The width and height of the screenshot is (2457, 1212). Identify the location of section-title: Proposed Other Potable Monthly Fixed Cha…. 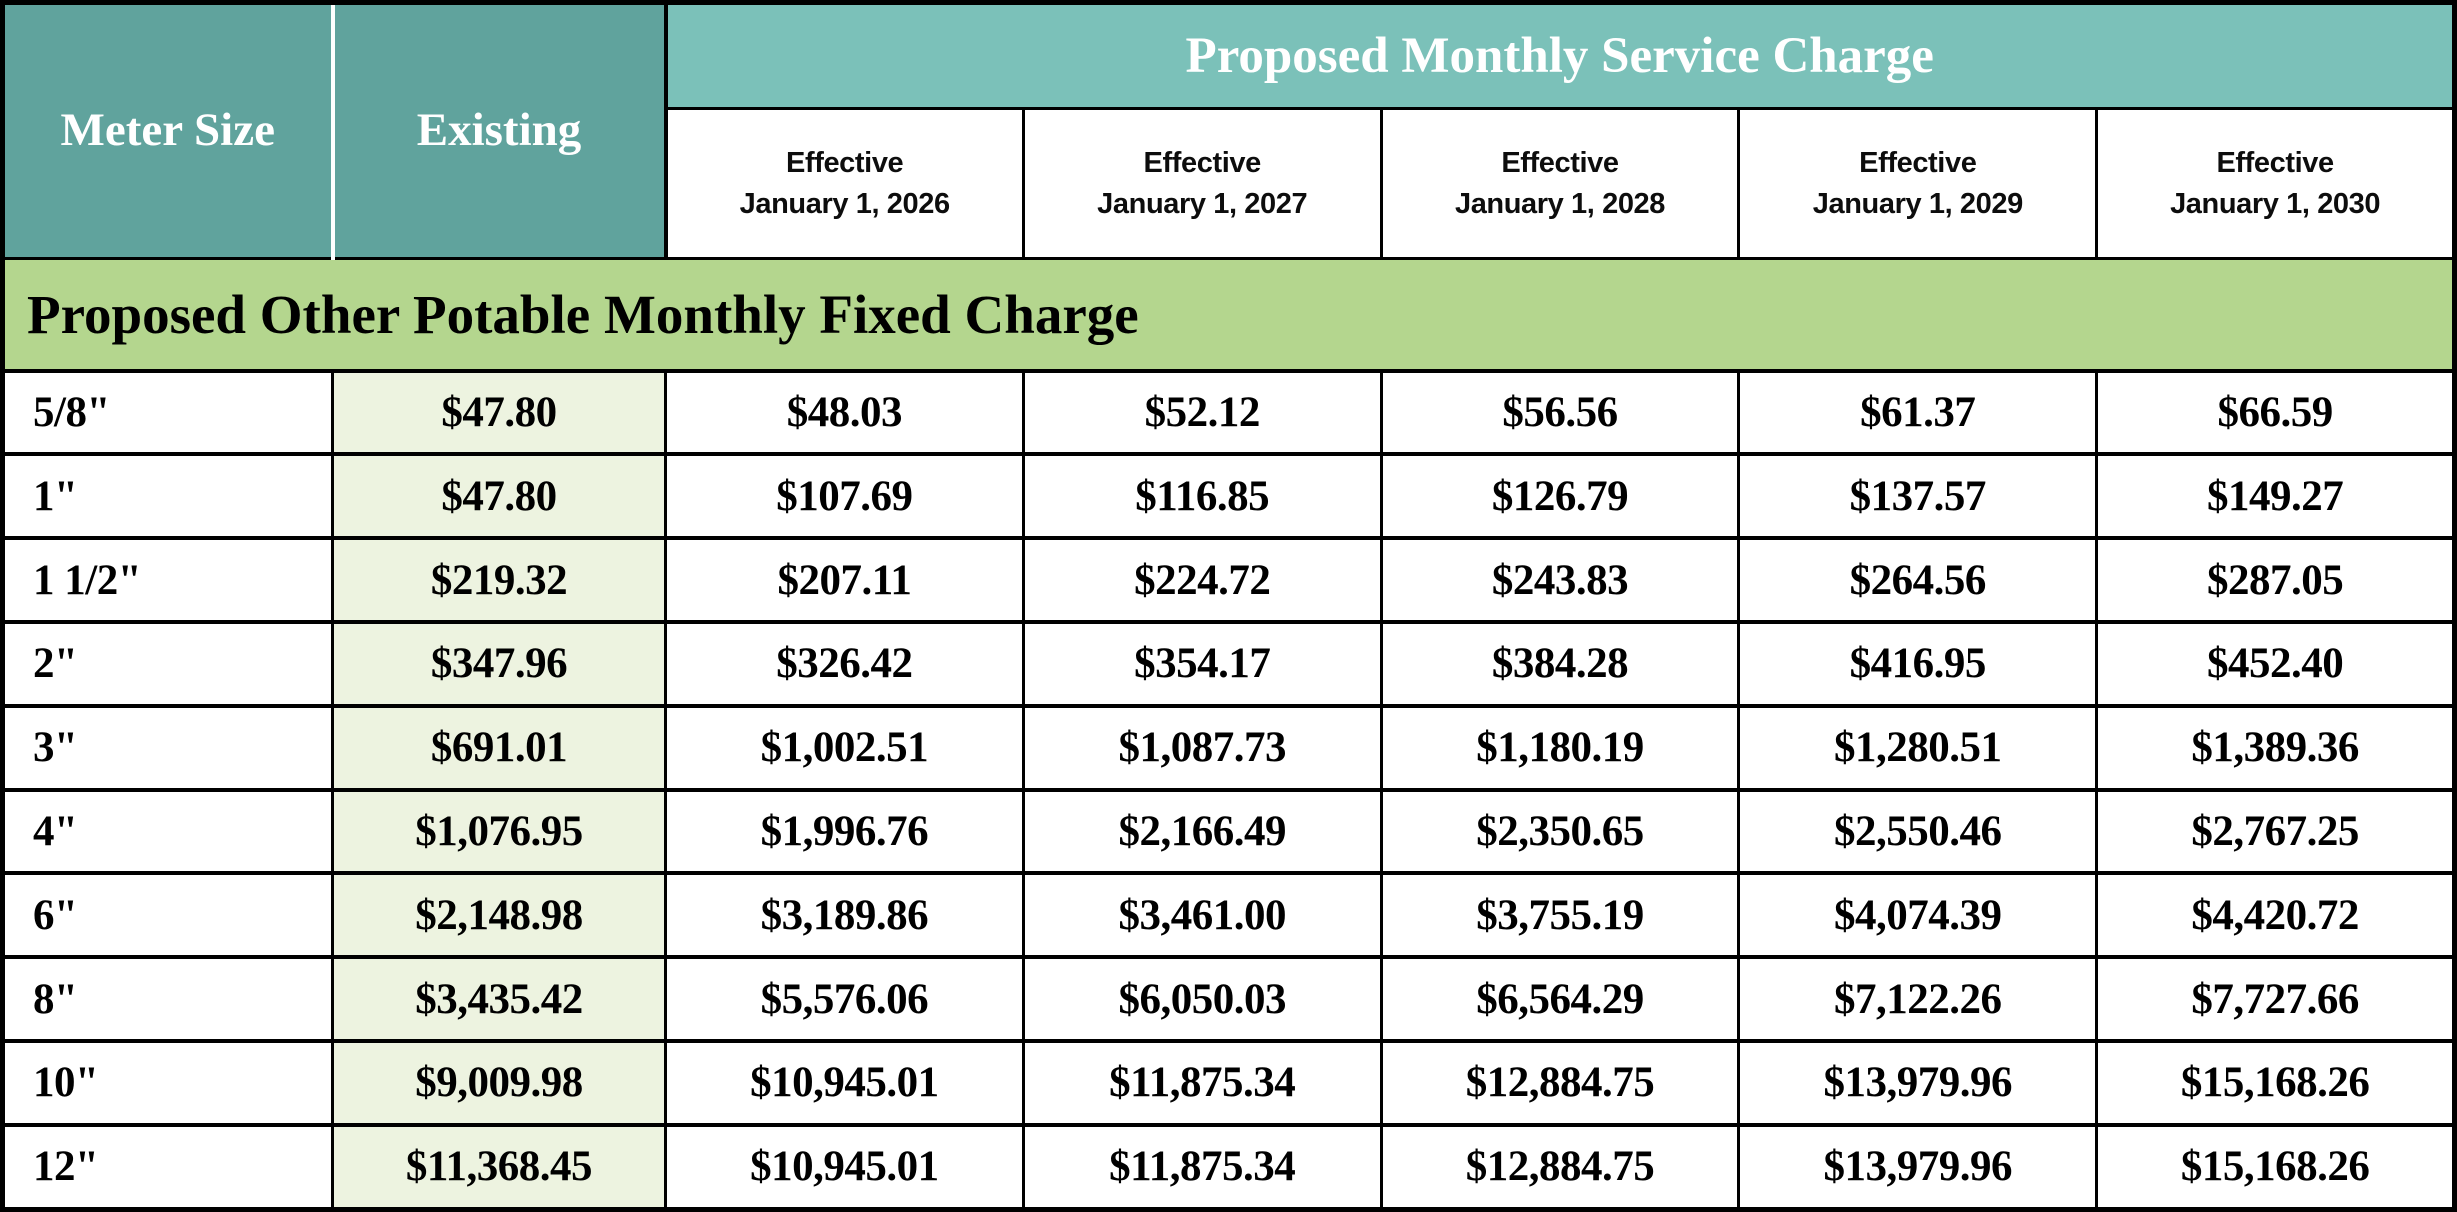
(1228, 315).